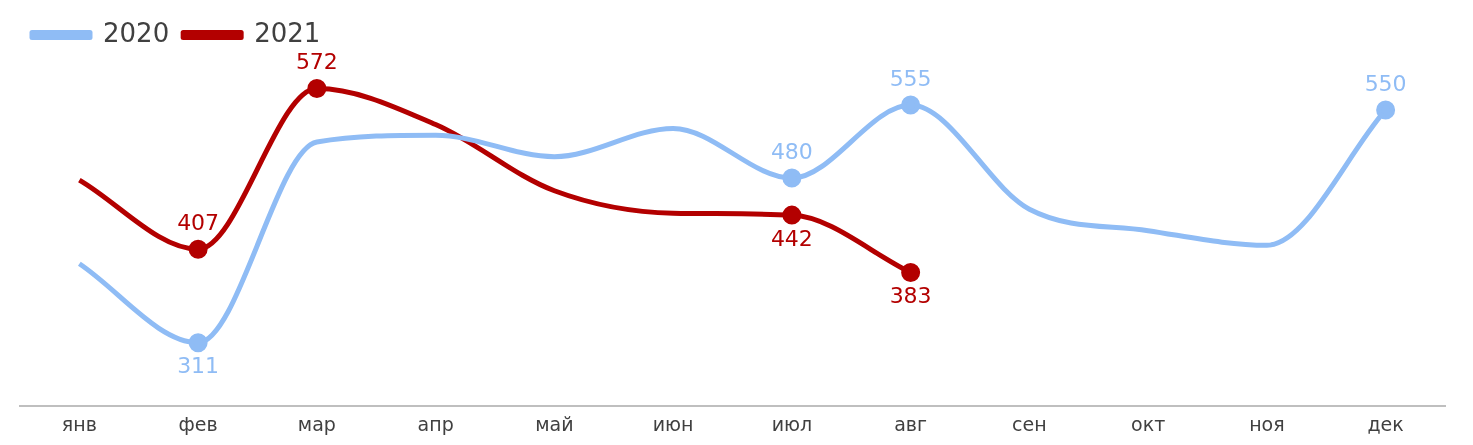 The height and width of the screenshot is (445, 1473). Describe the element at coordinates (1267, 423) in the screenshot. I see `x-tick-label: ноя` at that location.